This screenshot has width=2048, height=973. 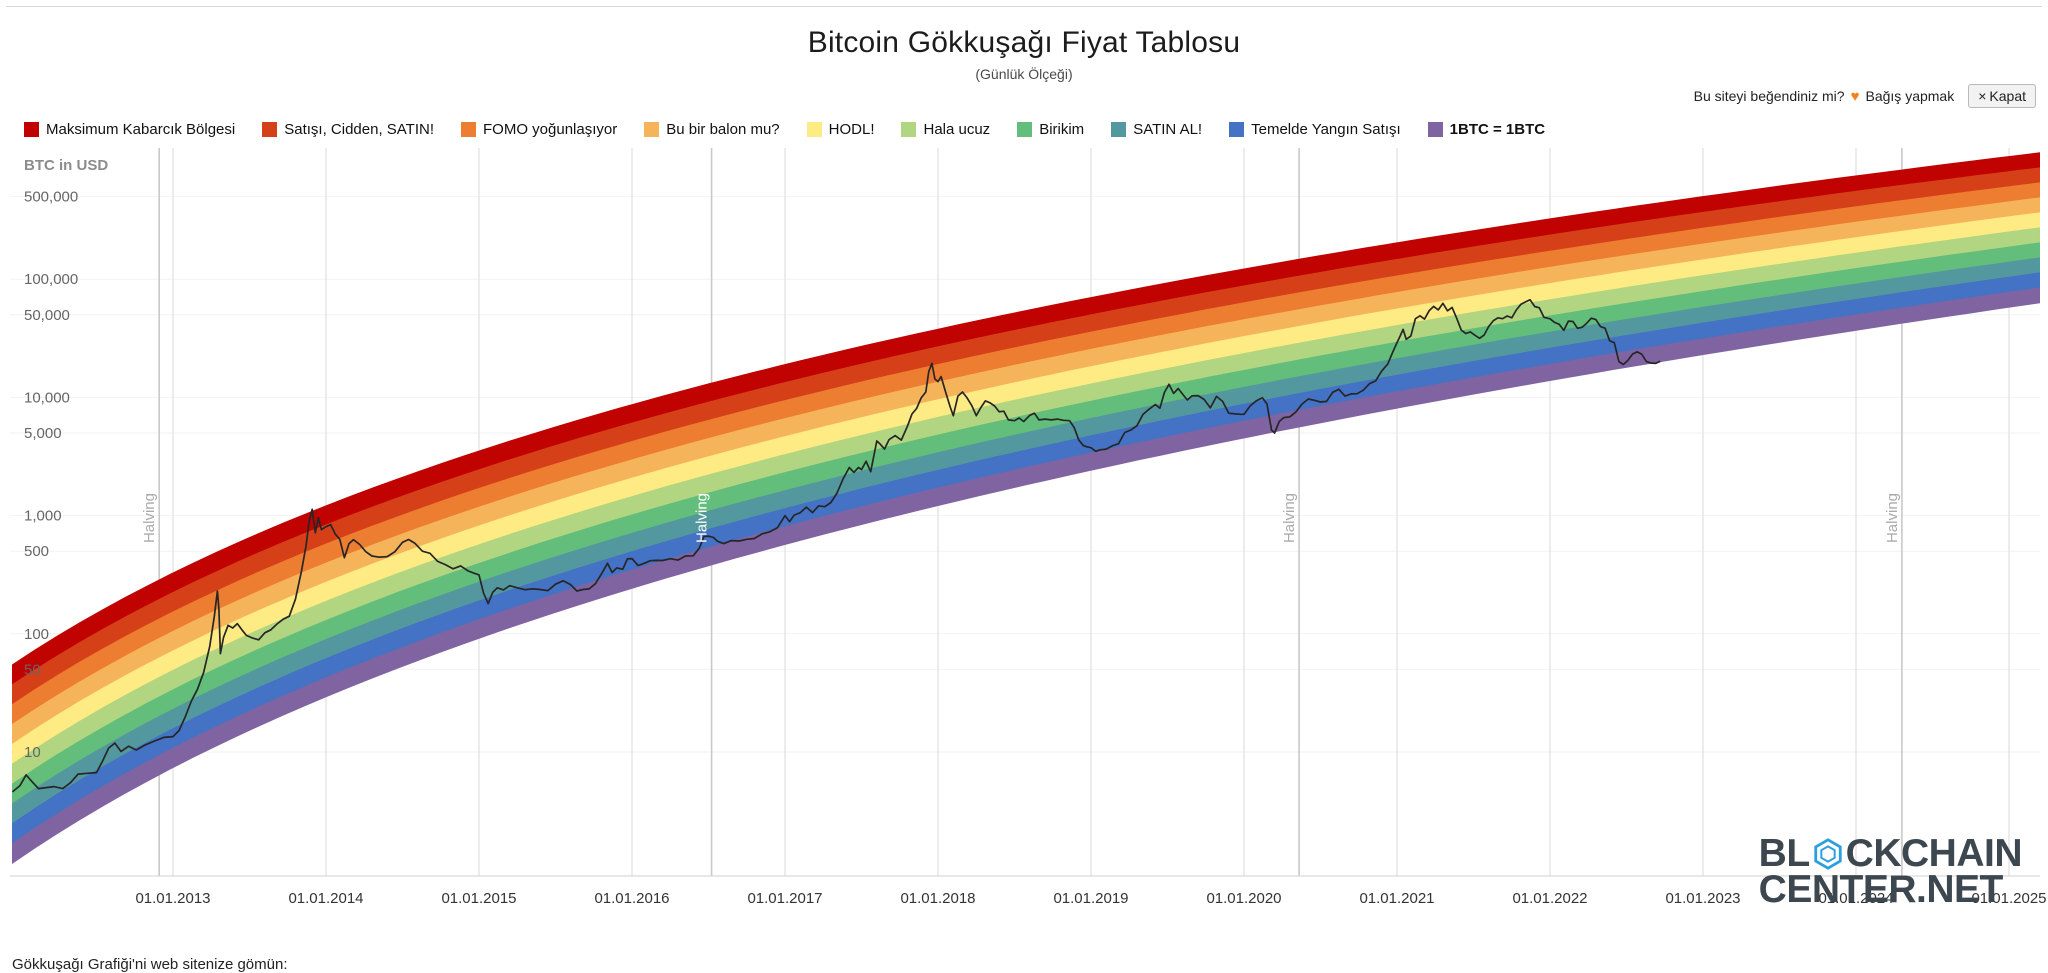 I want to click on y-axis-label: 10,000, so click(x=47, y=397).